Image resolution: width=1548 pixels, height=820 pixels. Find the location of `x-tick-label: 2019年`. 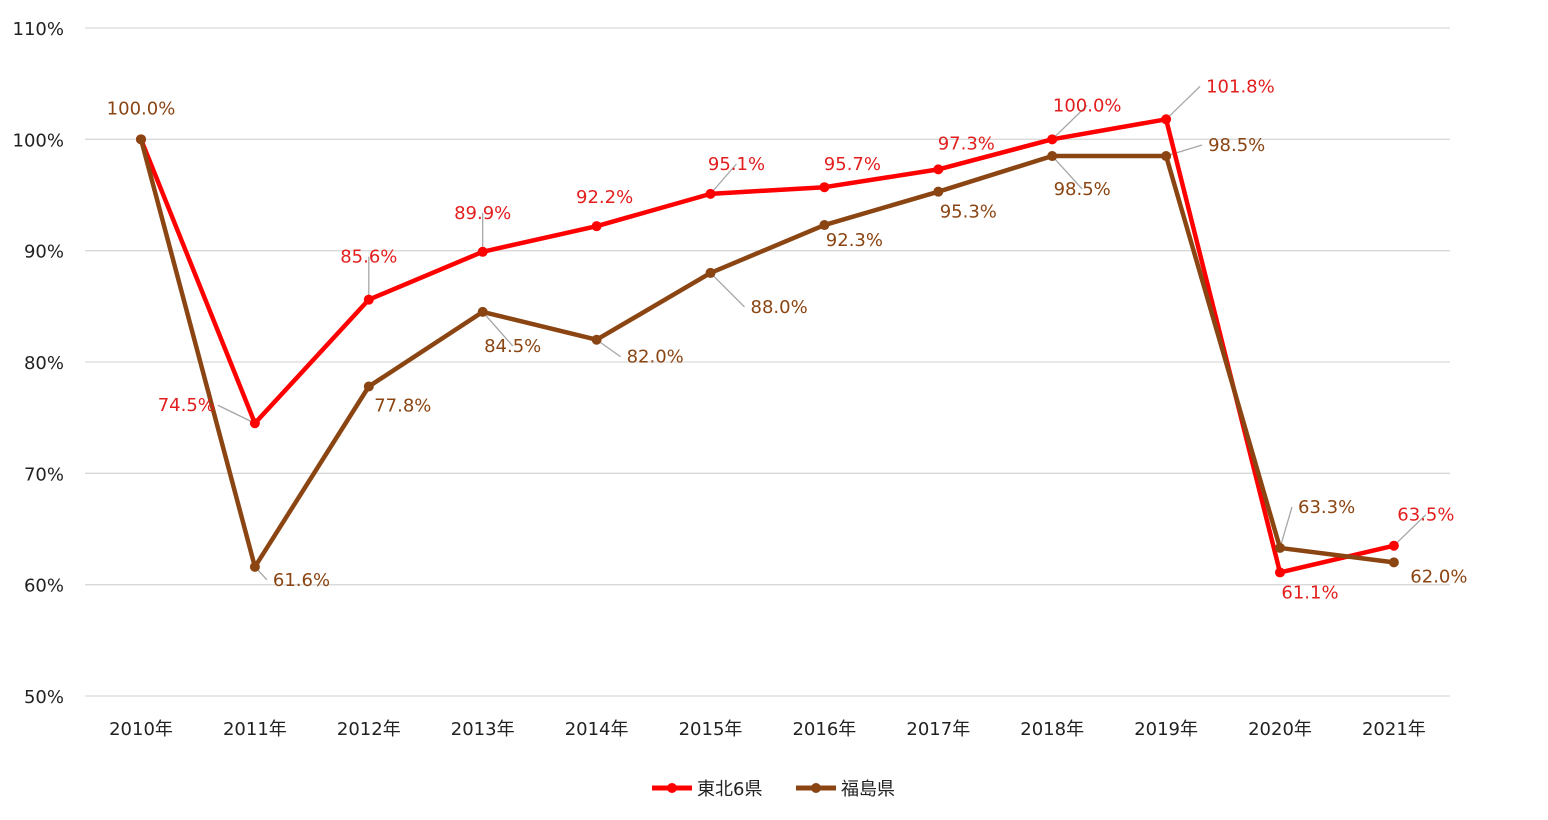

x-tick-label: 2019年 is located at coordinates (1166, 729).